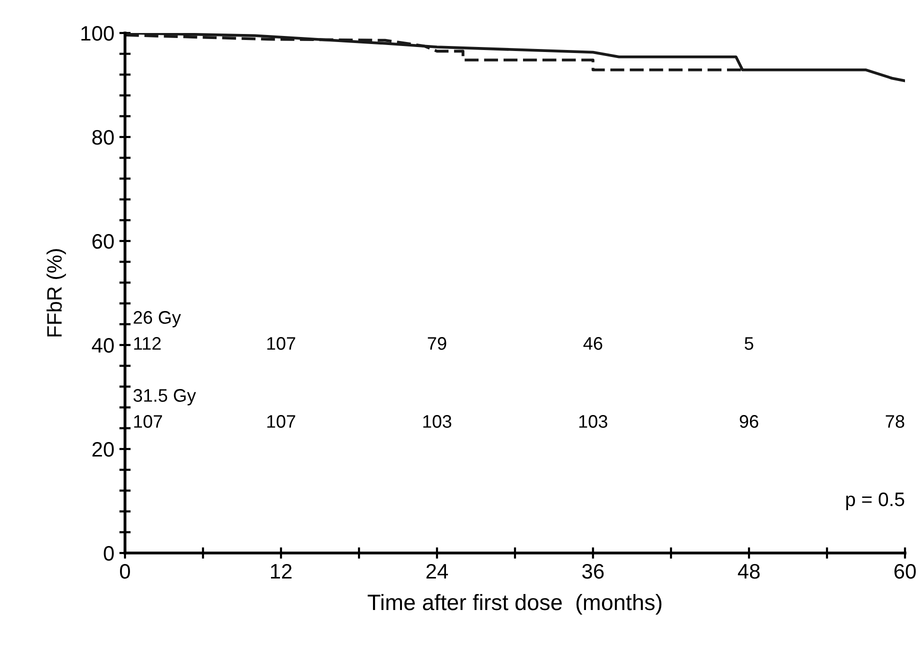 The image size is (921, 646). I want to click on y-tick-label: 40, so click(103, 345).